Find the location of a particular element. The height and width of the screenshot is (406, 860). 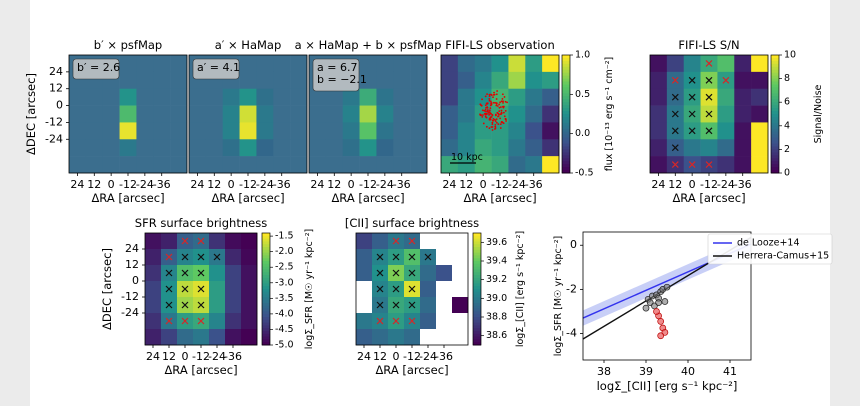

sn-xlabel: ΔRA [arcsec] is located at coordinates (708, 198).